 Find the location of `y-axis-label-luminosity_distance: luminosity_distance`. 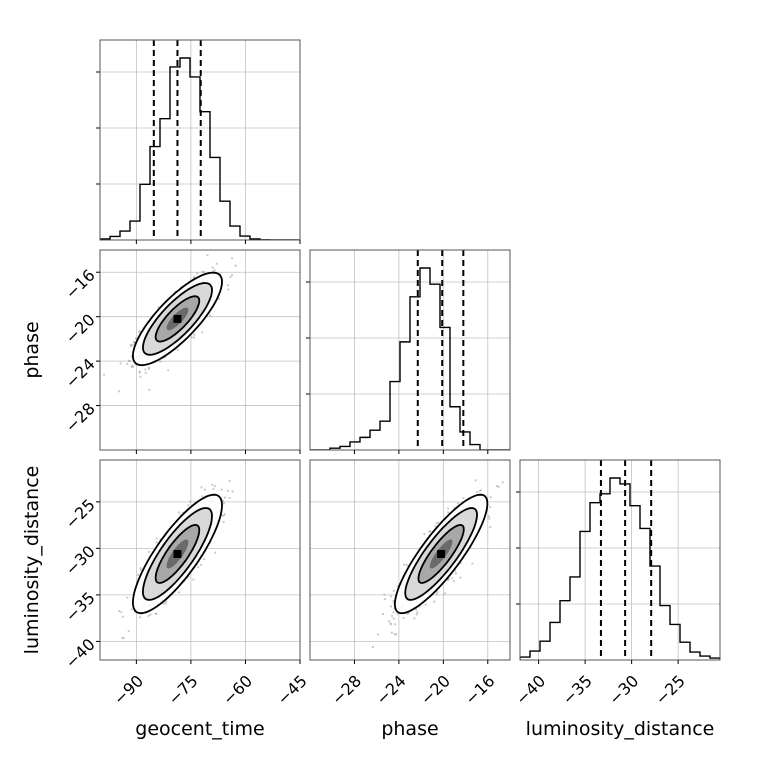

y-axis-label-luminosity_distance: luminosity_distance is located at coordinates (32, 560).